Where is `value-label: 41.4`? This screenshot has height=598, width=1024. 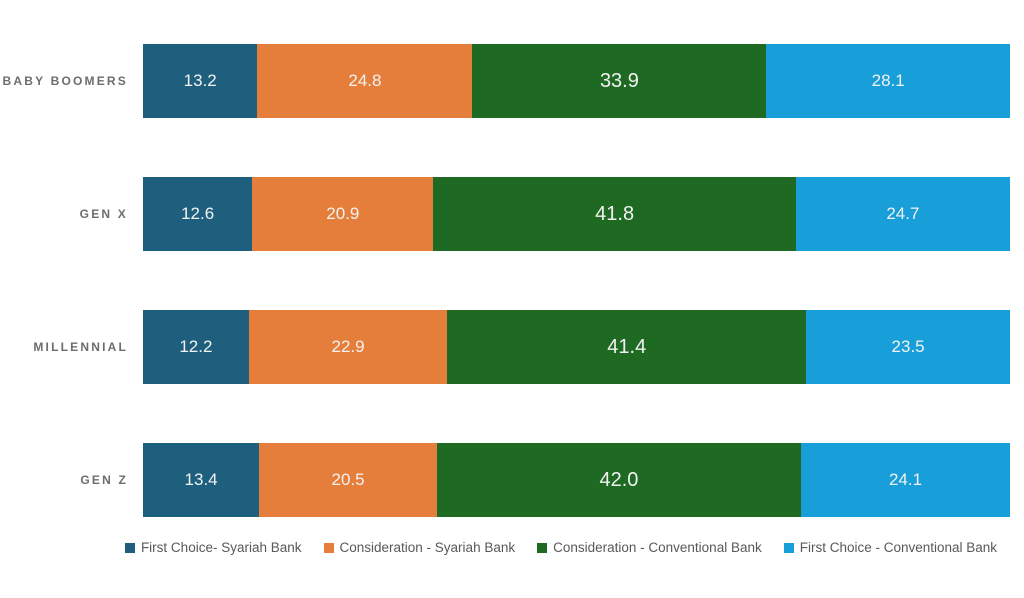
value-label: 41.4 is located at coordinates (627, 346).